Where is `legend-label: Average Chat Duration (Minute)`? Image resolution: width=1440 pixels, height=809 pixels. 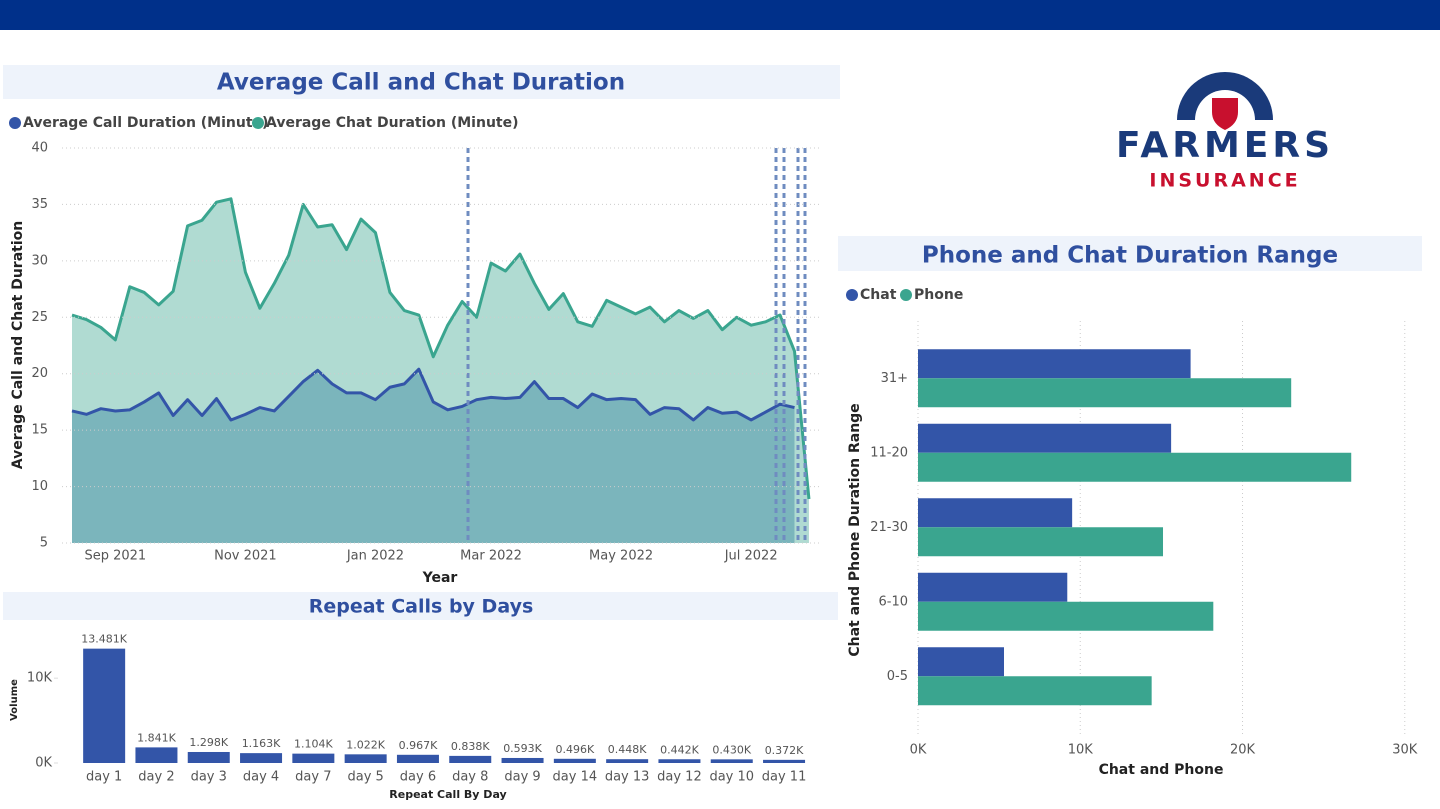
legend-label: Average Chat Duration (Minute) is located at coordinates (392, 123).